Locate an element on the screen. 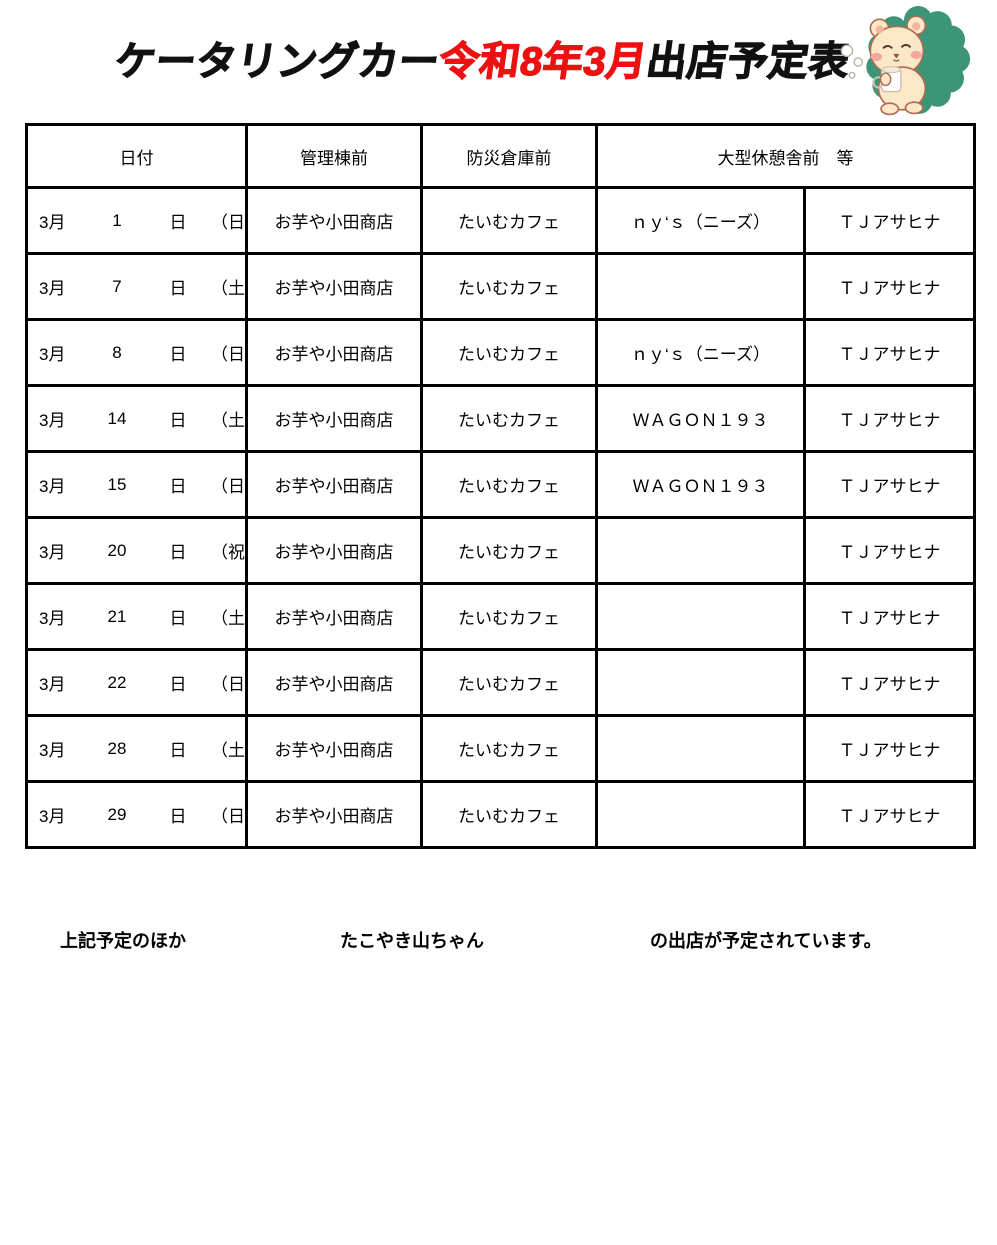 The width and height of the screenshot is (997, 1245). closed-eyes is located at coordinates (896, 46).